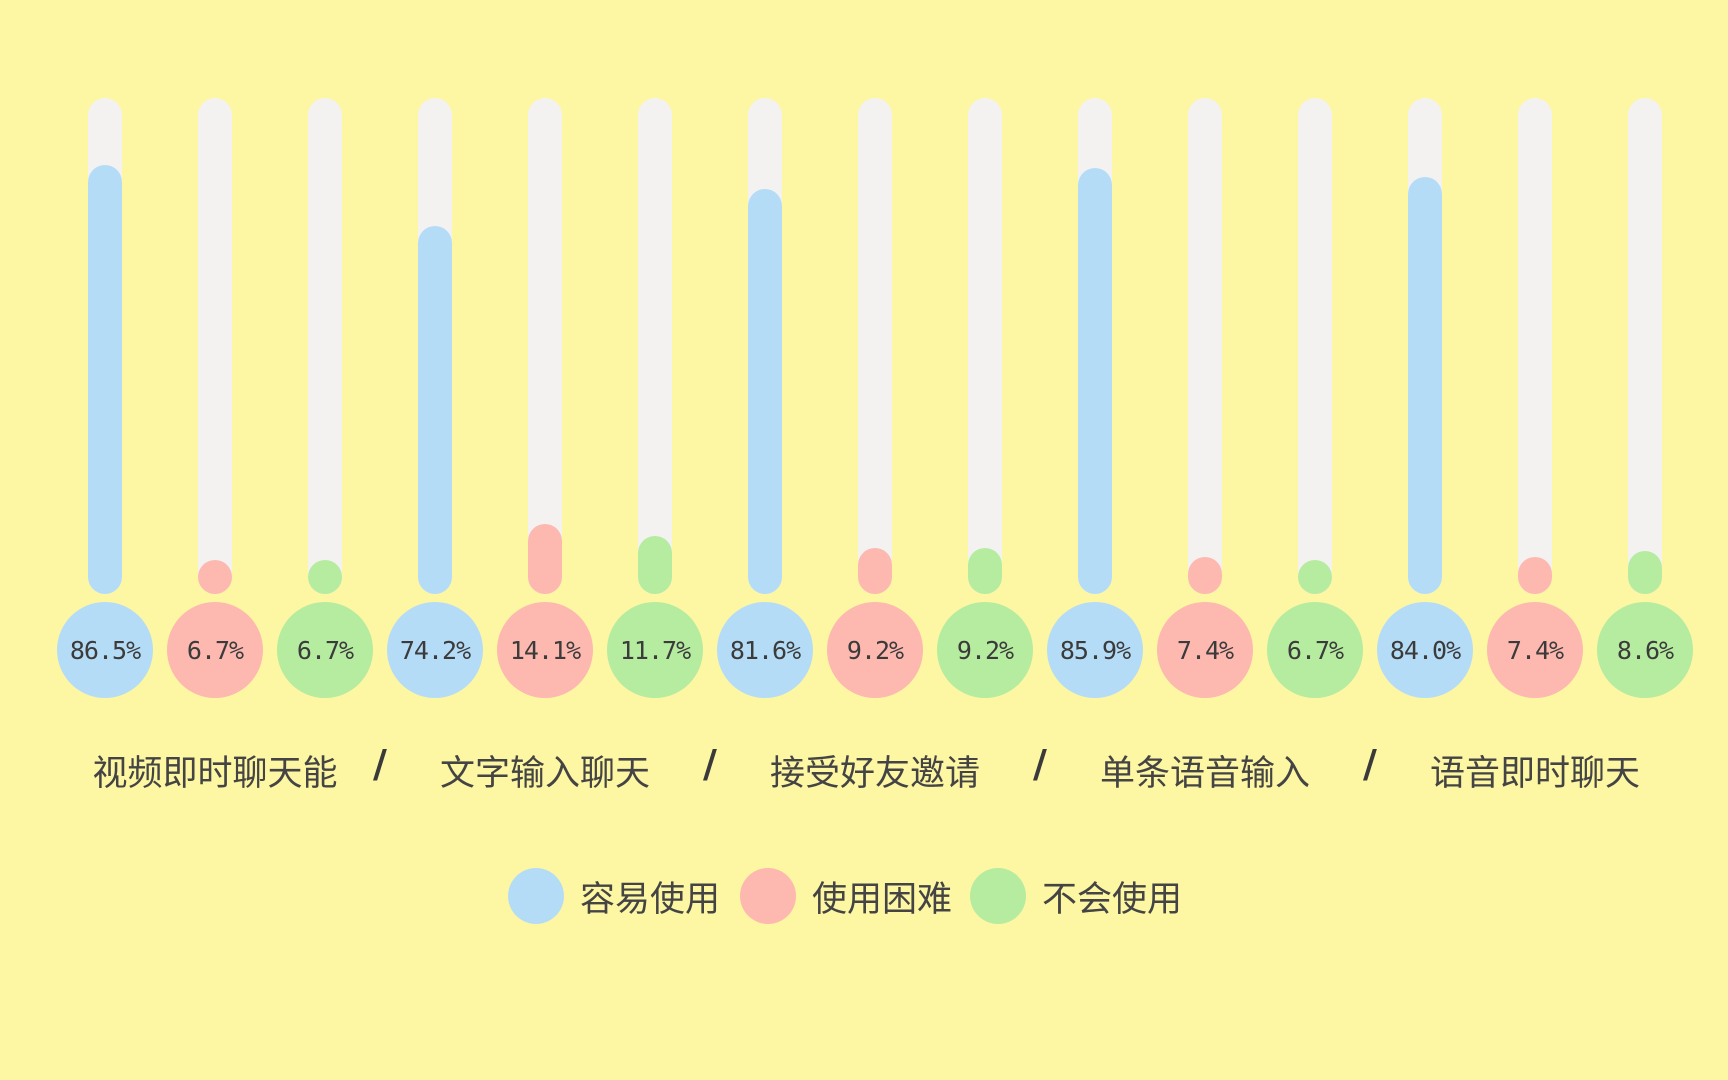  I want to click on value-label: 11.7%, so click(655, 650).